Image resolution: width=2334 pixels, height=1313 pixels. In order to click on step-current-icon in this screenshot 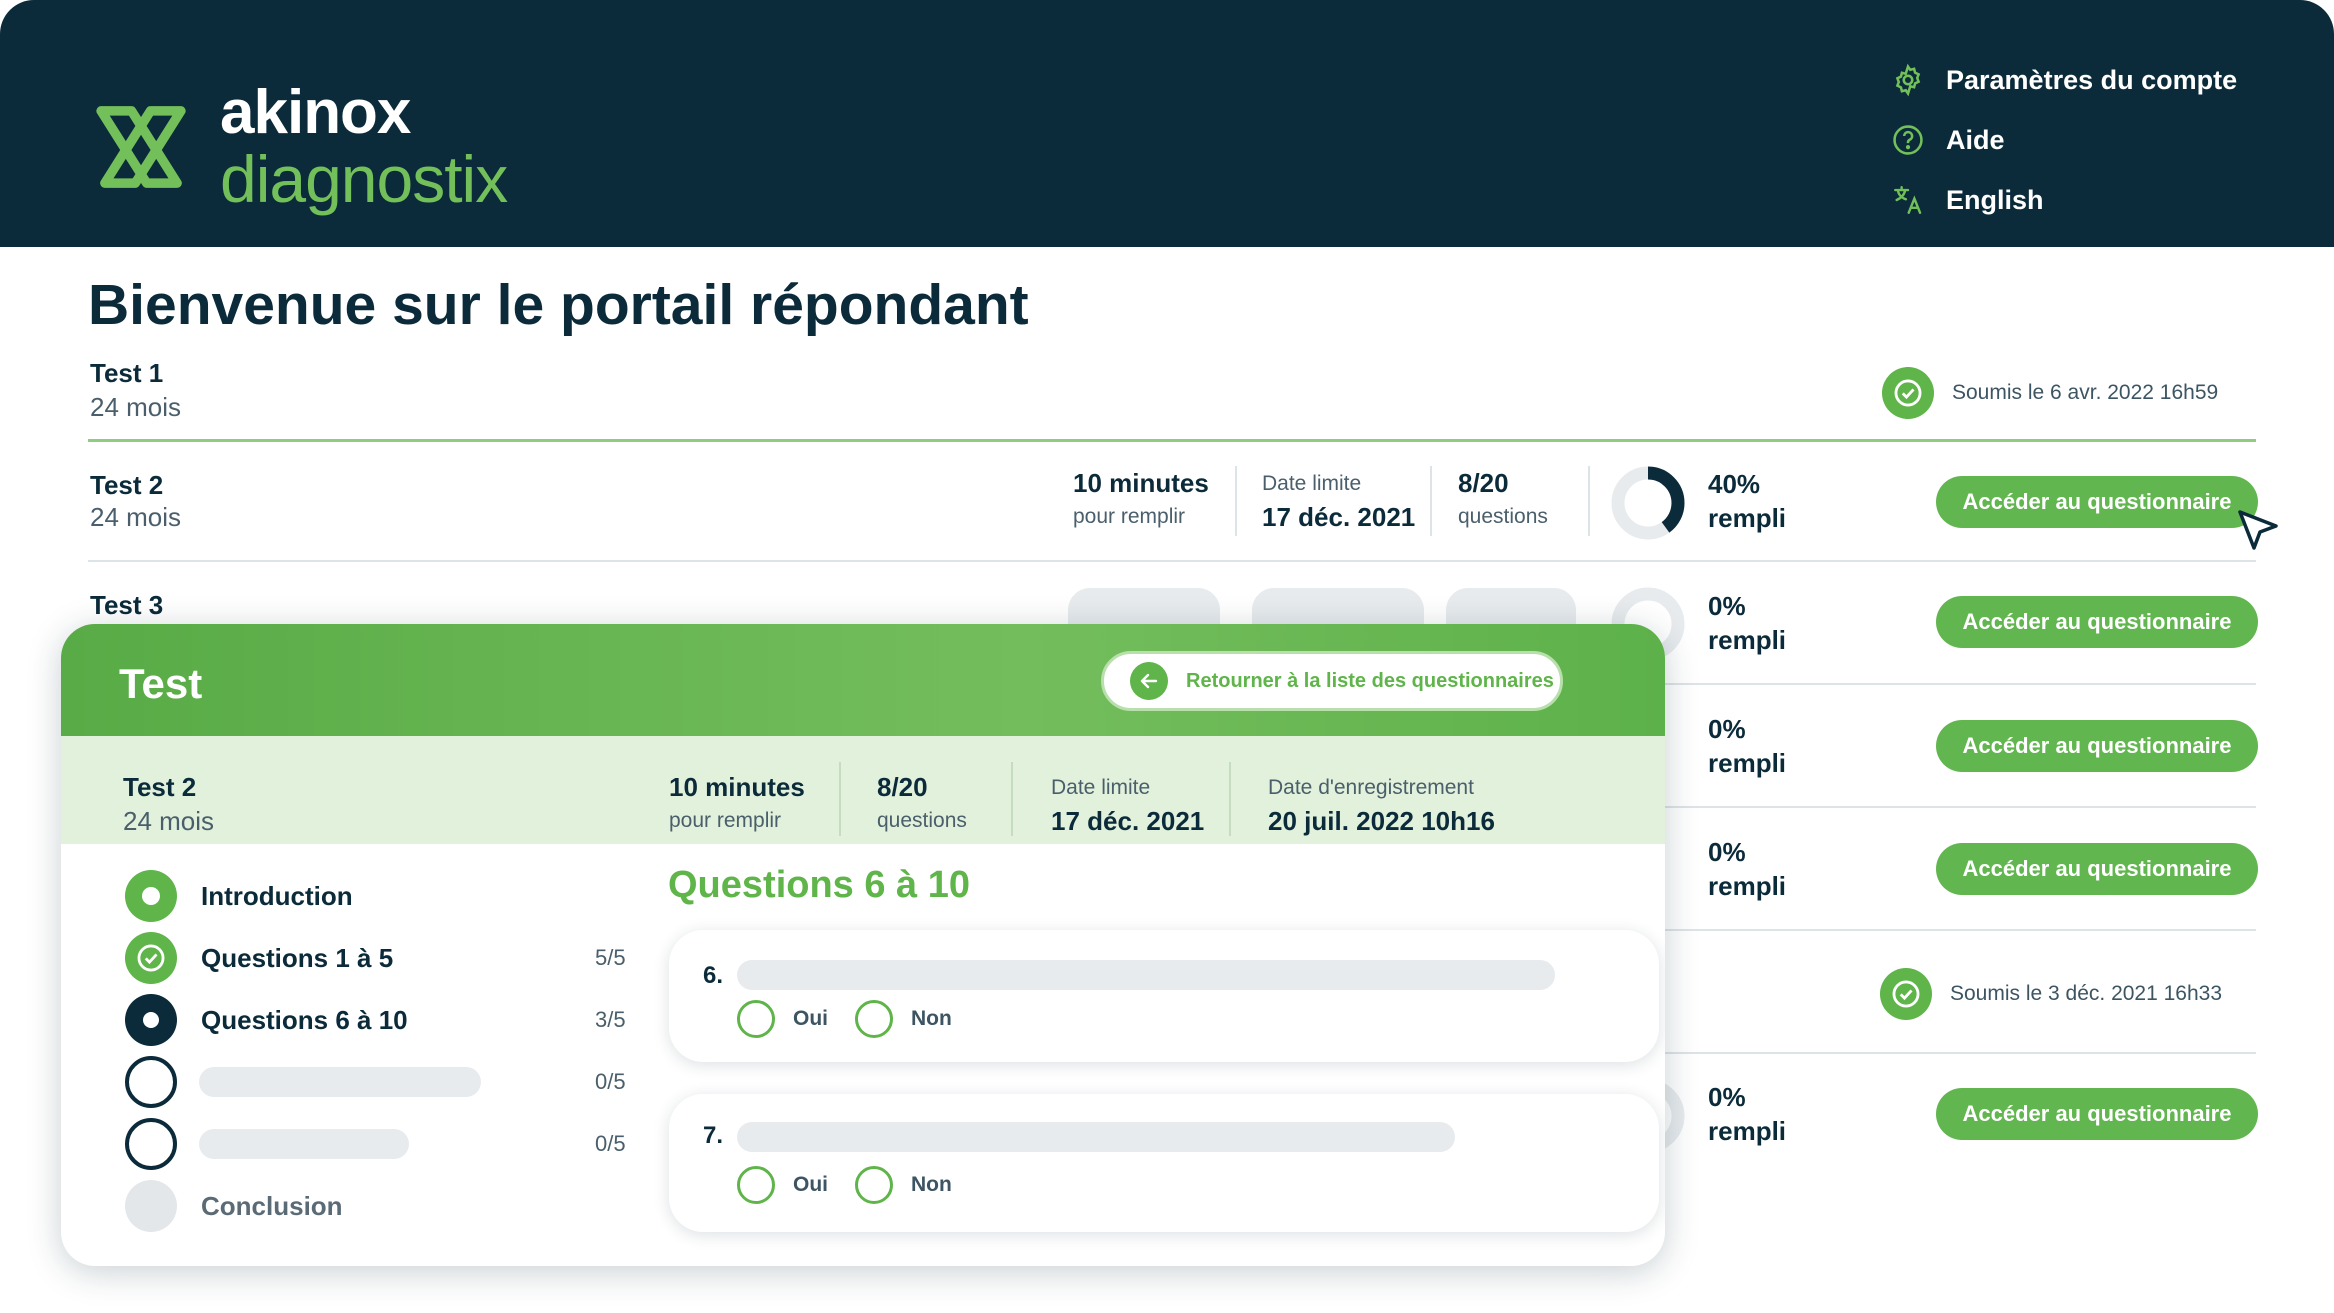, I will do `click(151, 896)`.